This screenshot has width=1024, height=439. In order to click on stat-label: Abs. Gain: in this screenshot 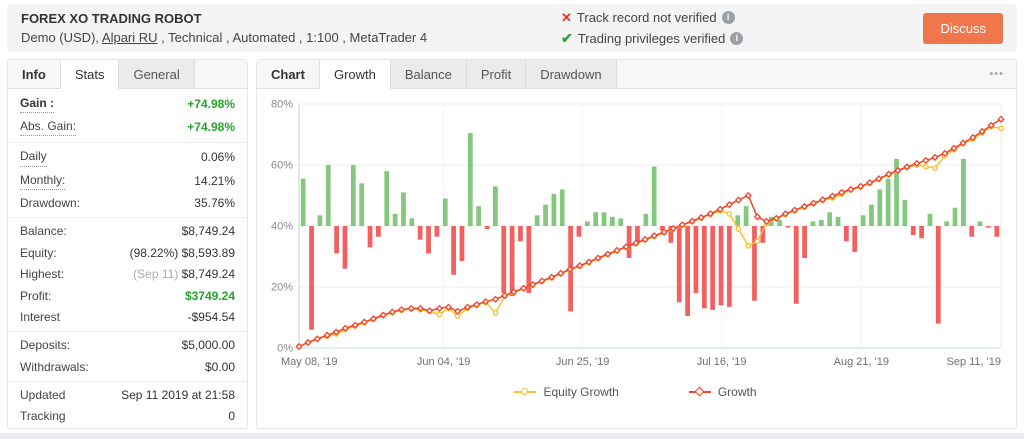, I will do `click(48, 127)`.